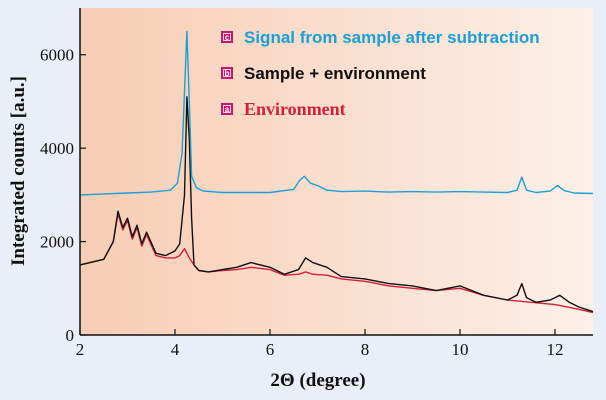 This screenshot has height=400, width=606. I want to click on legend-label-a: Environment, so click(295, 109).